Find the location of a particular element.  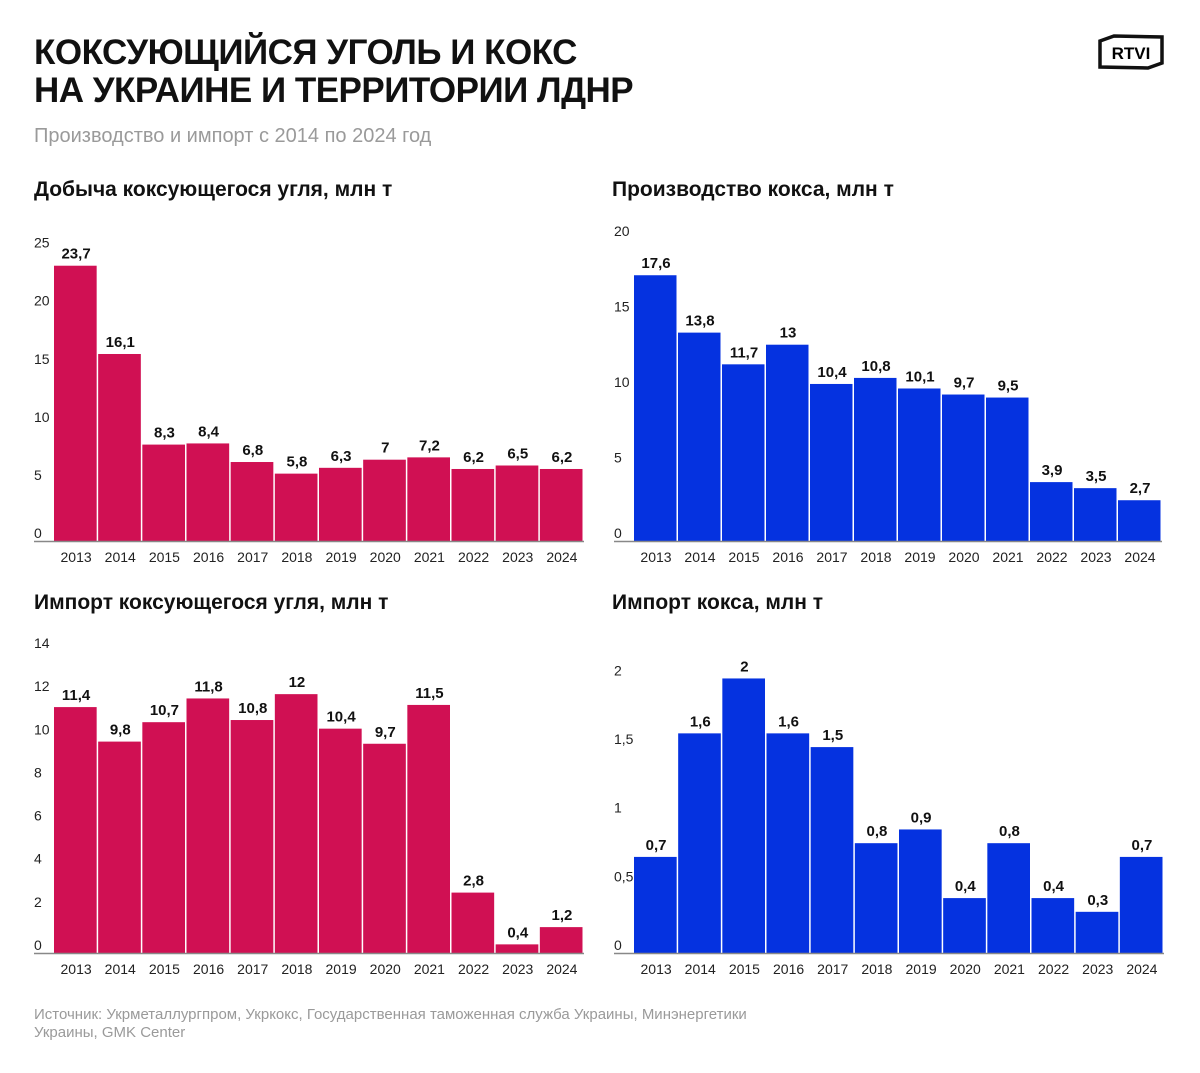

x-tick-label: 2018 is located at coordinates (876, 969).